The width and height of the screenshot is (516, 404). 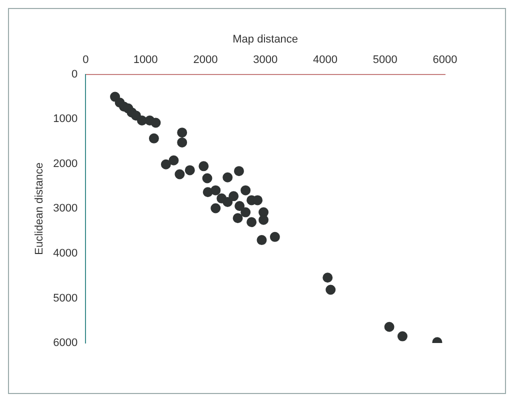 What do you see at coordinates (265, 60) in the screenshot?
I see `x-tick-label: 3000` at bounding box center [265, 60].